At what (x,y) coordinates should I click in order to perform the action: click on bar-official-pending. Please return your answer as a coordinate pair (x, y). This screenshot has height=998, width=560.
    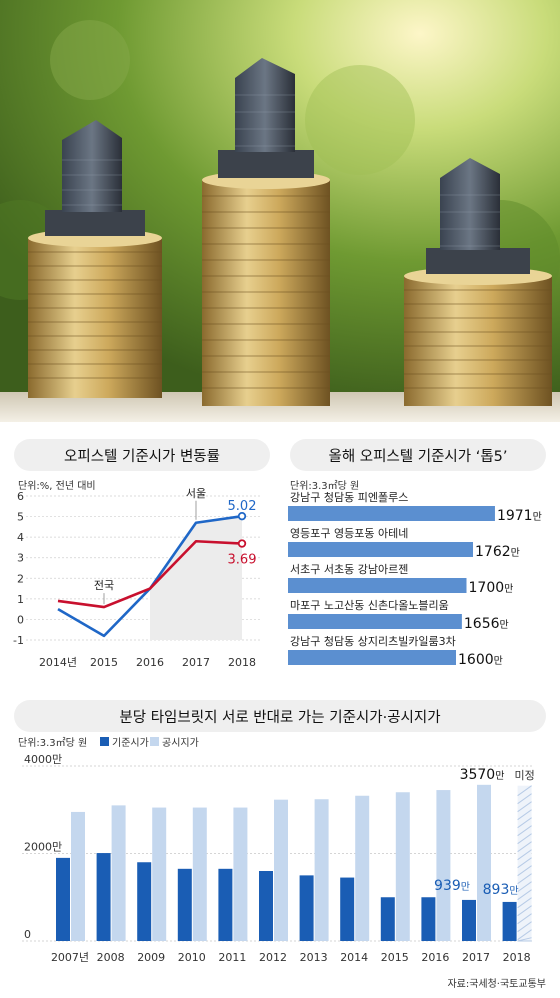
    Looking at the image, I should click on (524, 863).